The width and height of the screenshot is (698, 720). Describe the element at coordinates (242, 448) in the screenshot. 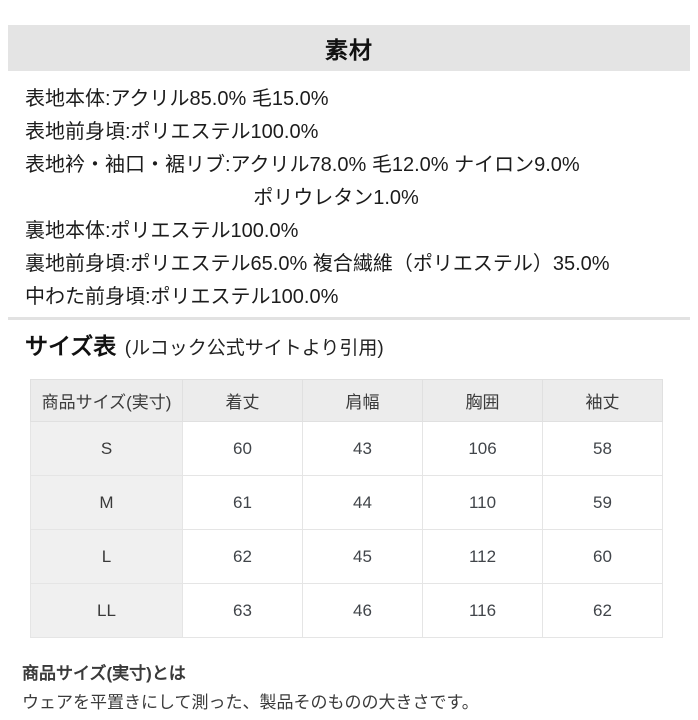

I see `cell-s-length: 60` at that location.